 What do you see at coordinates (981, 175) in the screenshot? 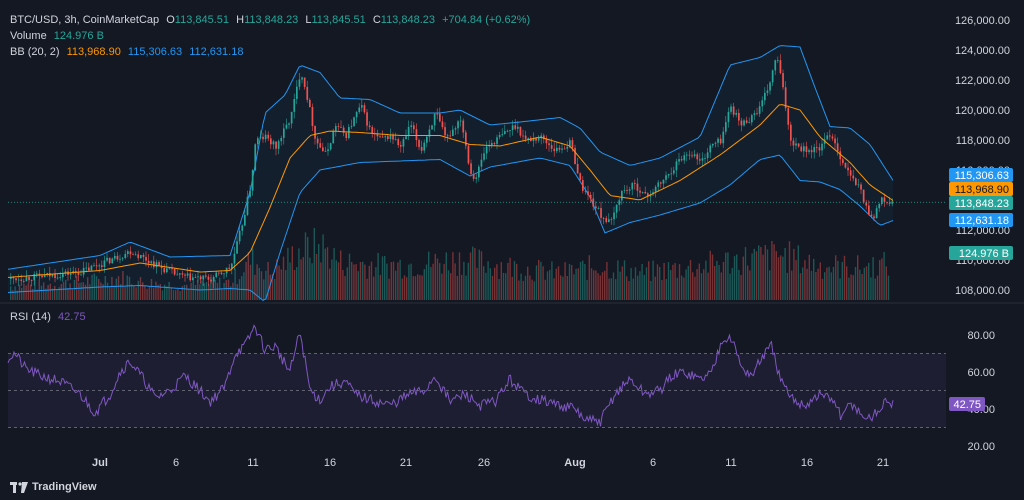
I see `badge-upper` at bounding box center [981, 175].